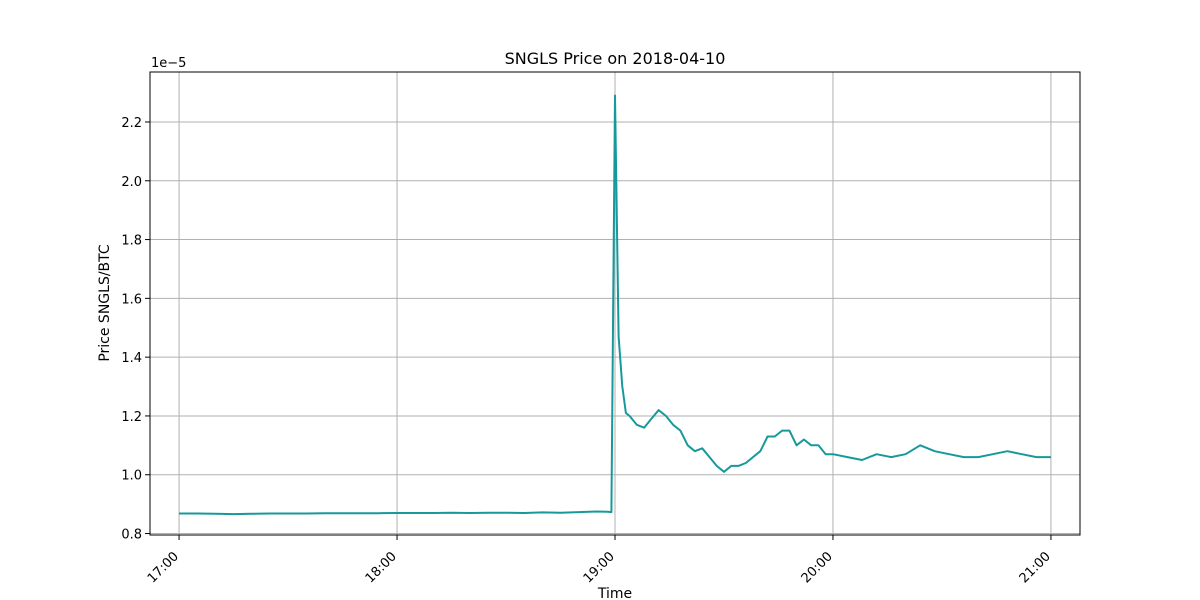 This screenshot has height=600, width=1200. I want to click on x-tick-label: 20:00, so click(817, 567).